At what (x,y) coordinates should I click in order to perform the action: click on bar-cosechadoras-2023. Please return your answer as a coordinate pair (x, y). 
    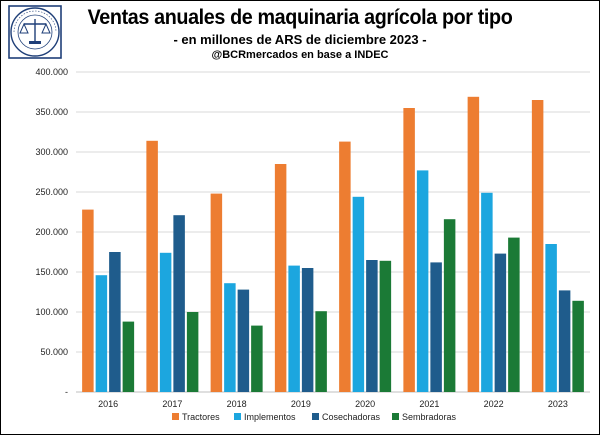
    Looking at the image, I should click on (564, 341).